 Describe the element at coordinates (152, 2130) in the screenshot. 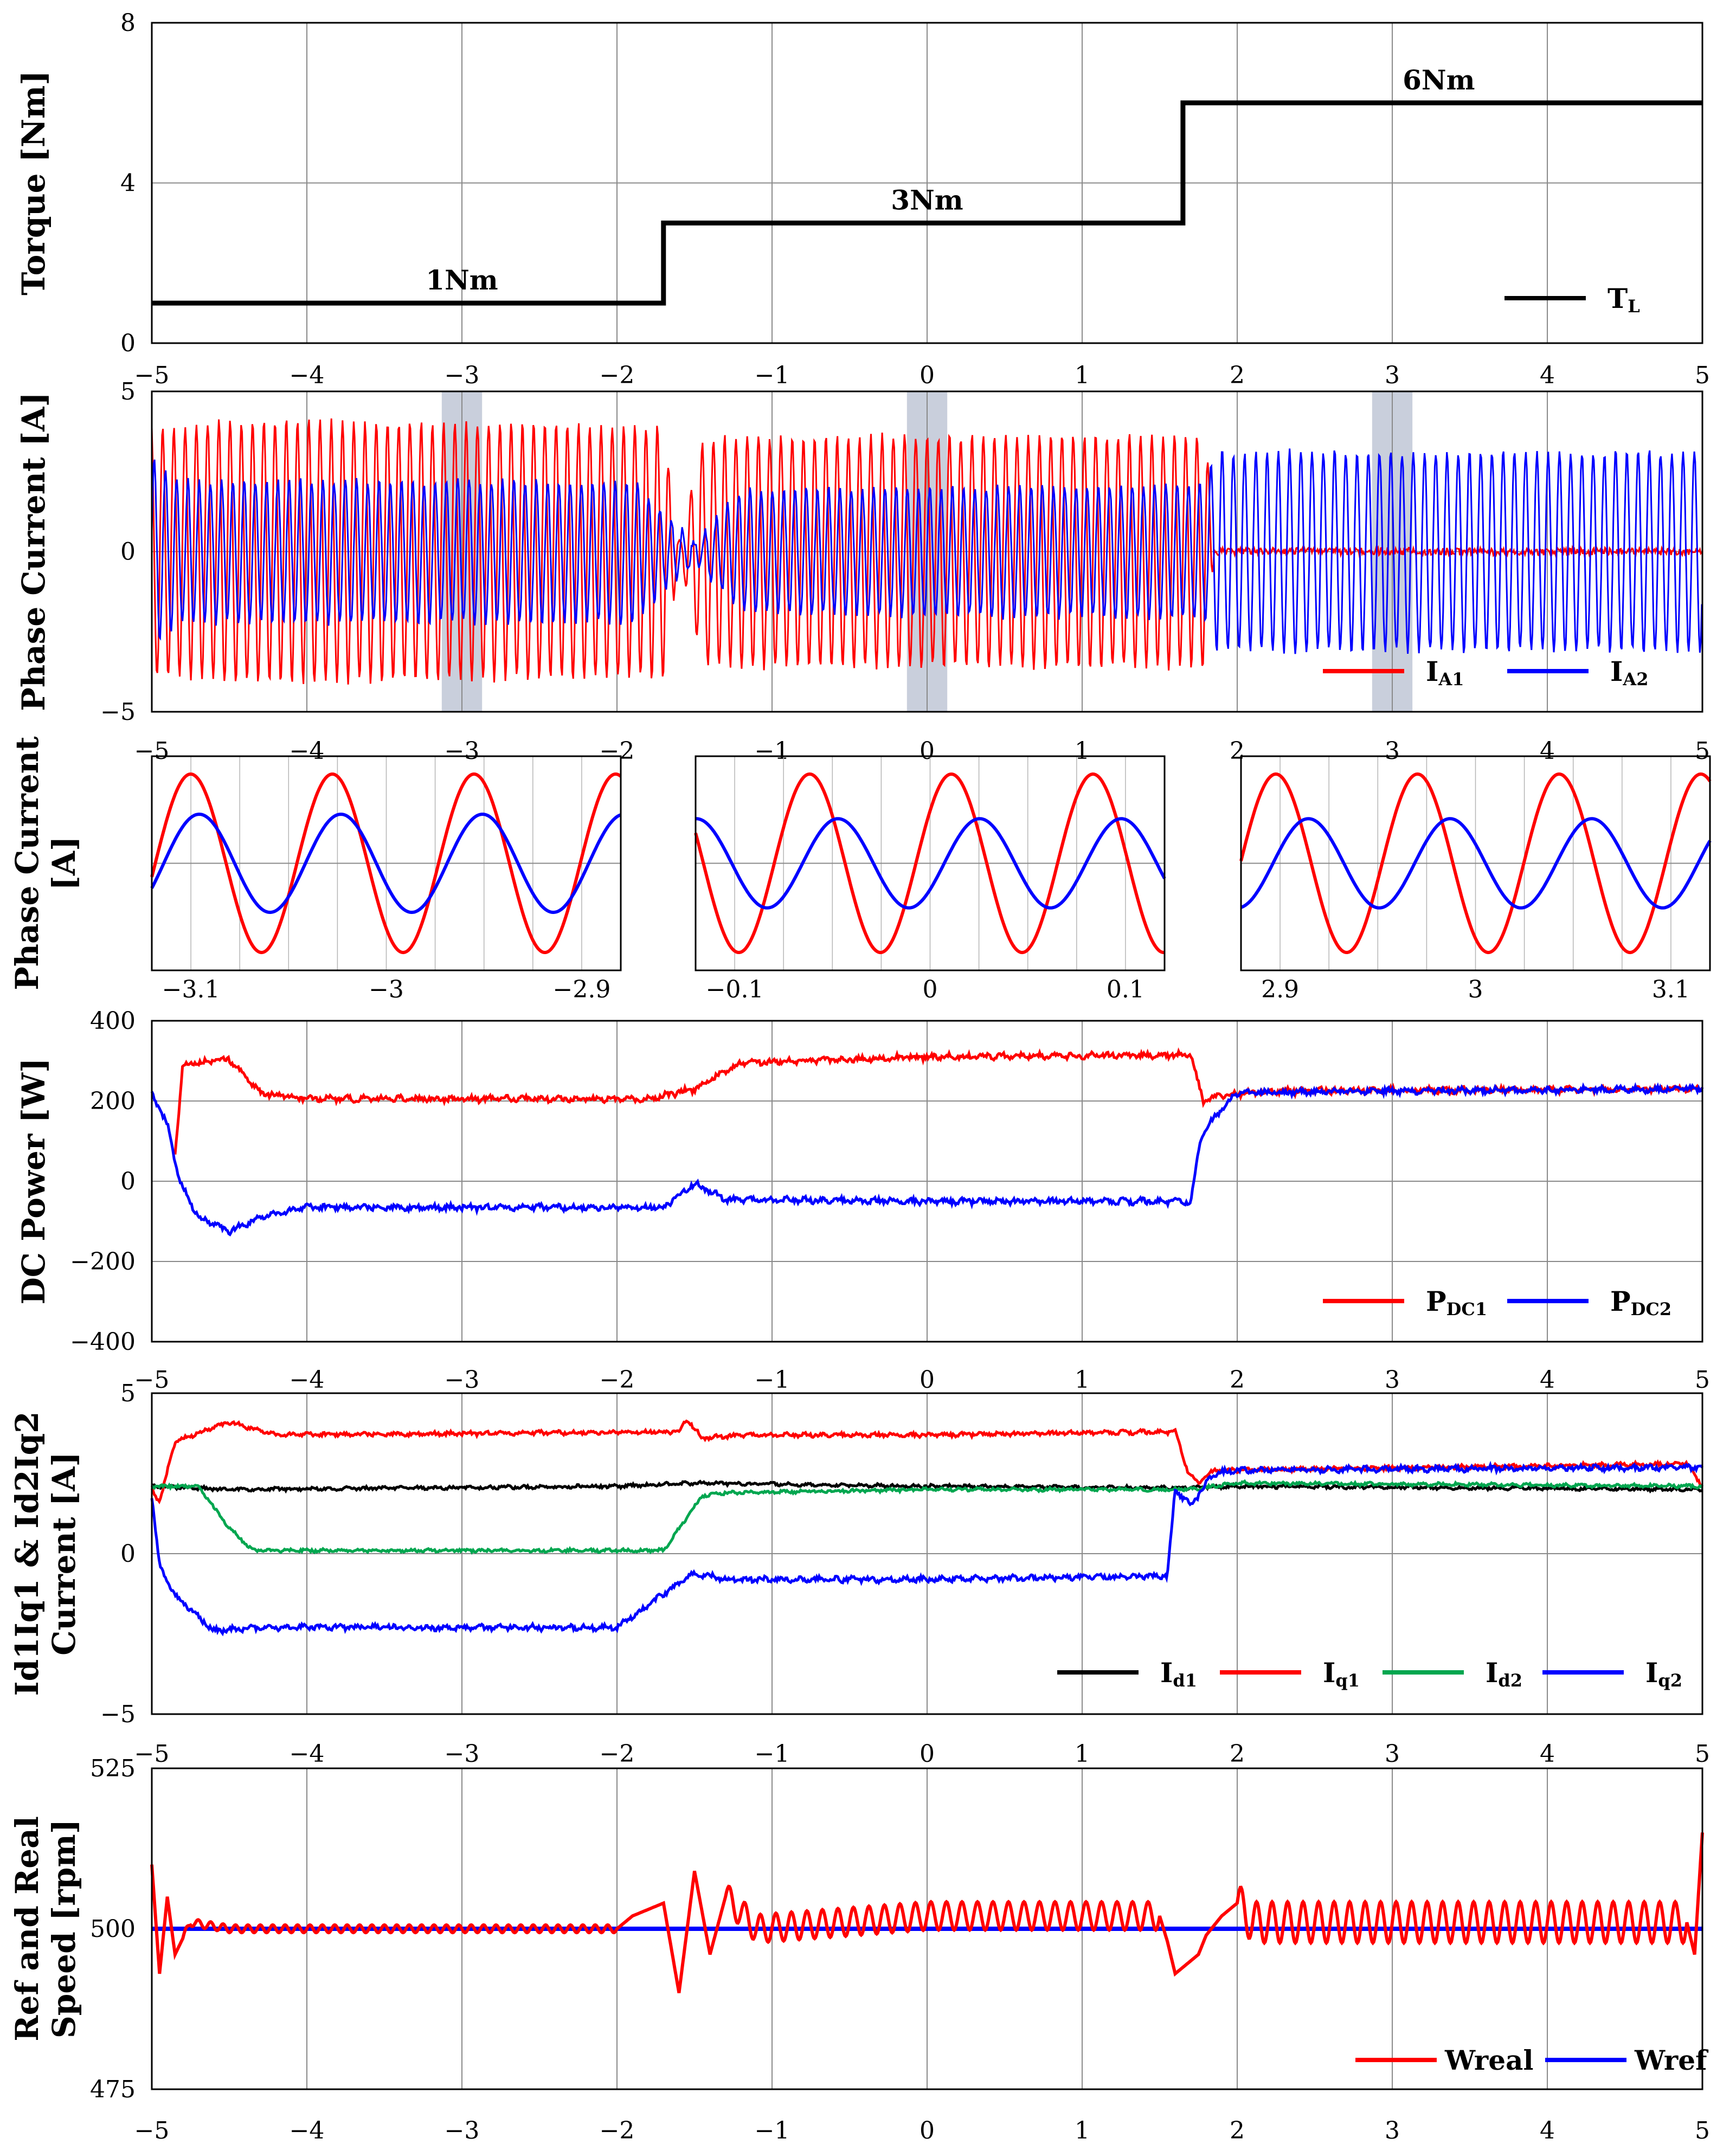

I see `speed-x-tick-label: −5` at that location.